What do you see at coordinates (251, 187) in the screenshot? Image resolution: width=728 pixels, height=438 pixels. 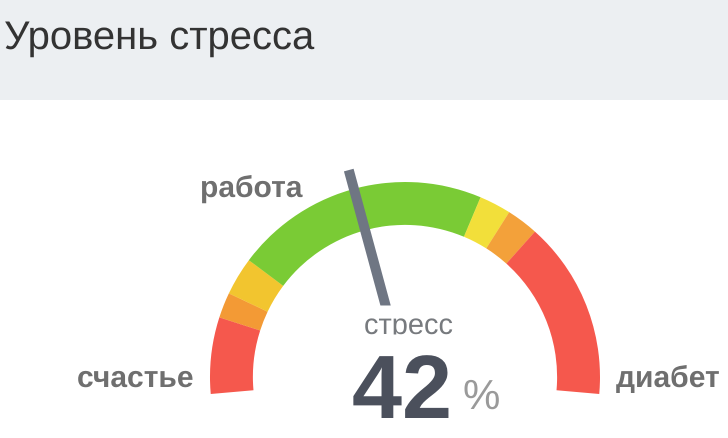 I see `slice-label: работа` at bounding box center [251, 187].